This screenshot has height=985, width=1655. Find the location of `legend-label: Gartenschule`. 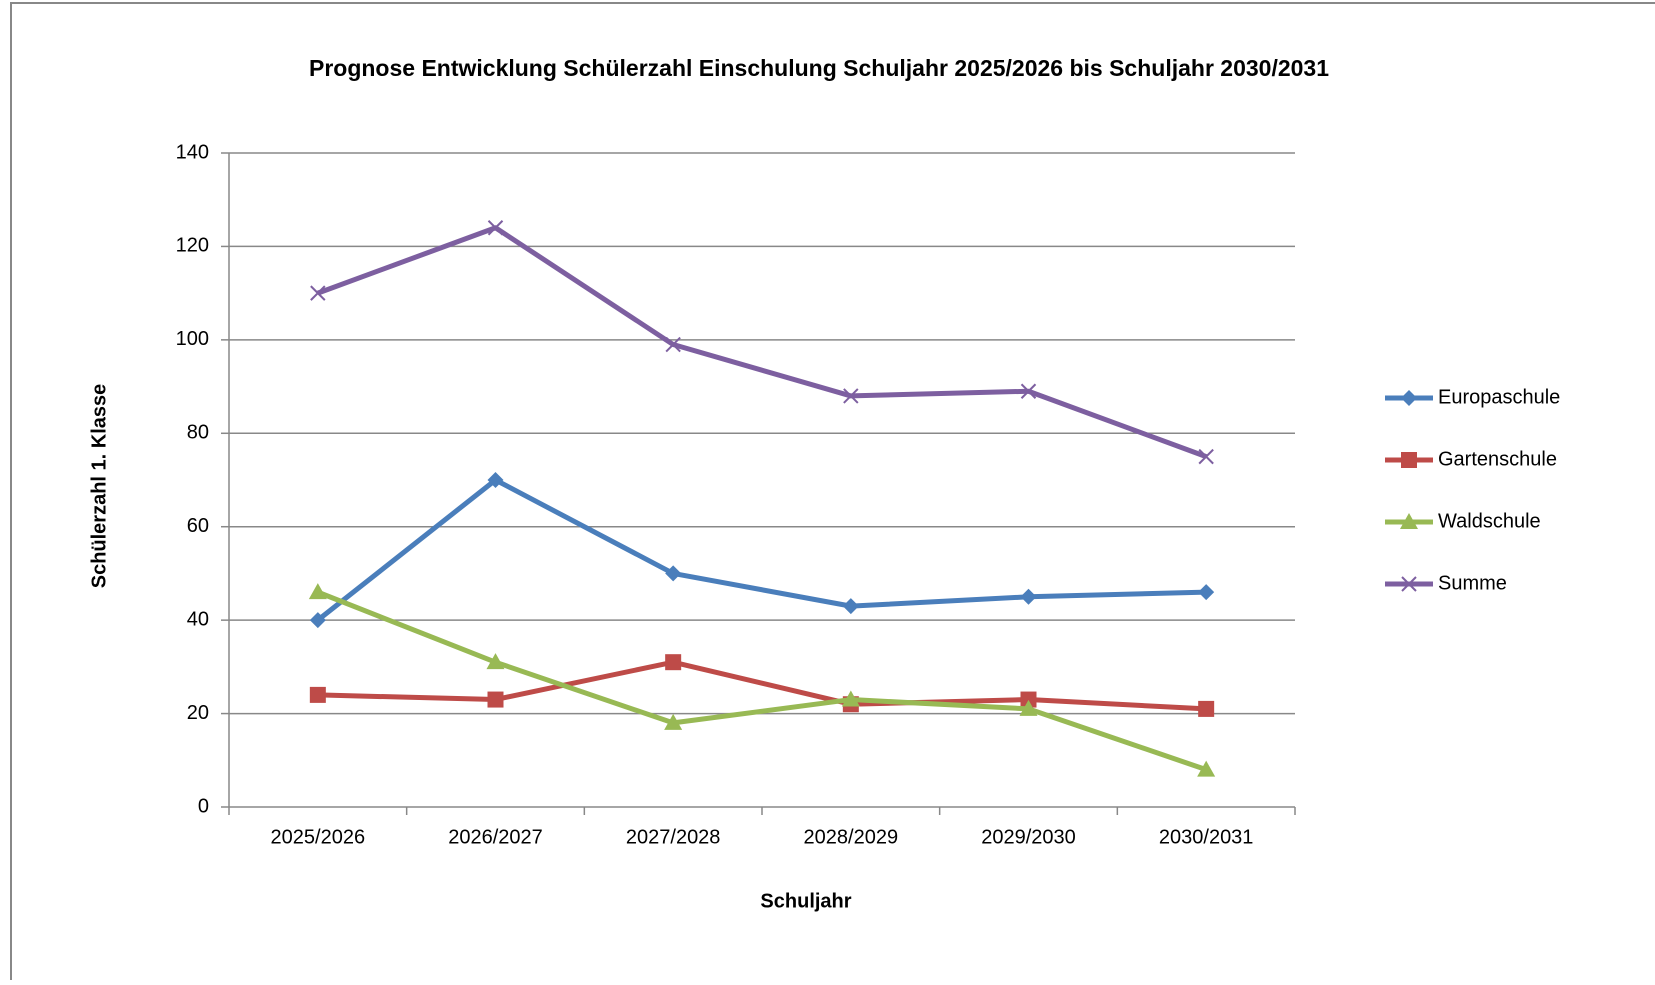

legend-label: Gartenschule is located at coordinates (1497, 459).